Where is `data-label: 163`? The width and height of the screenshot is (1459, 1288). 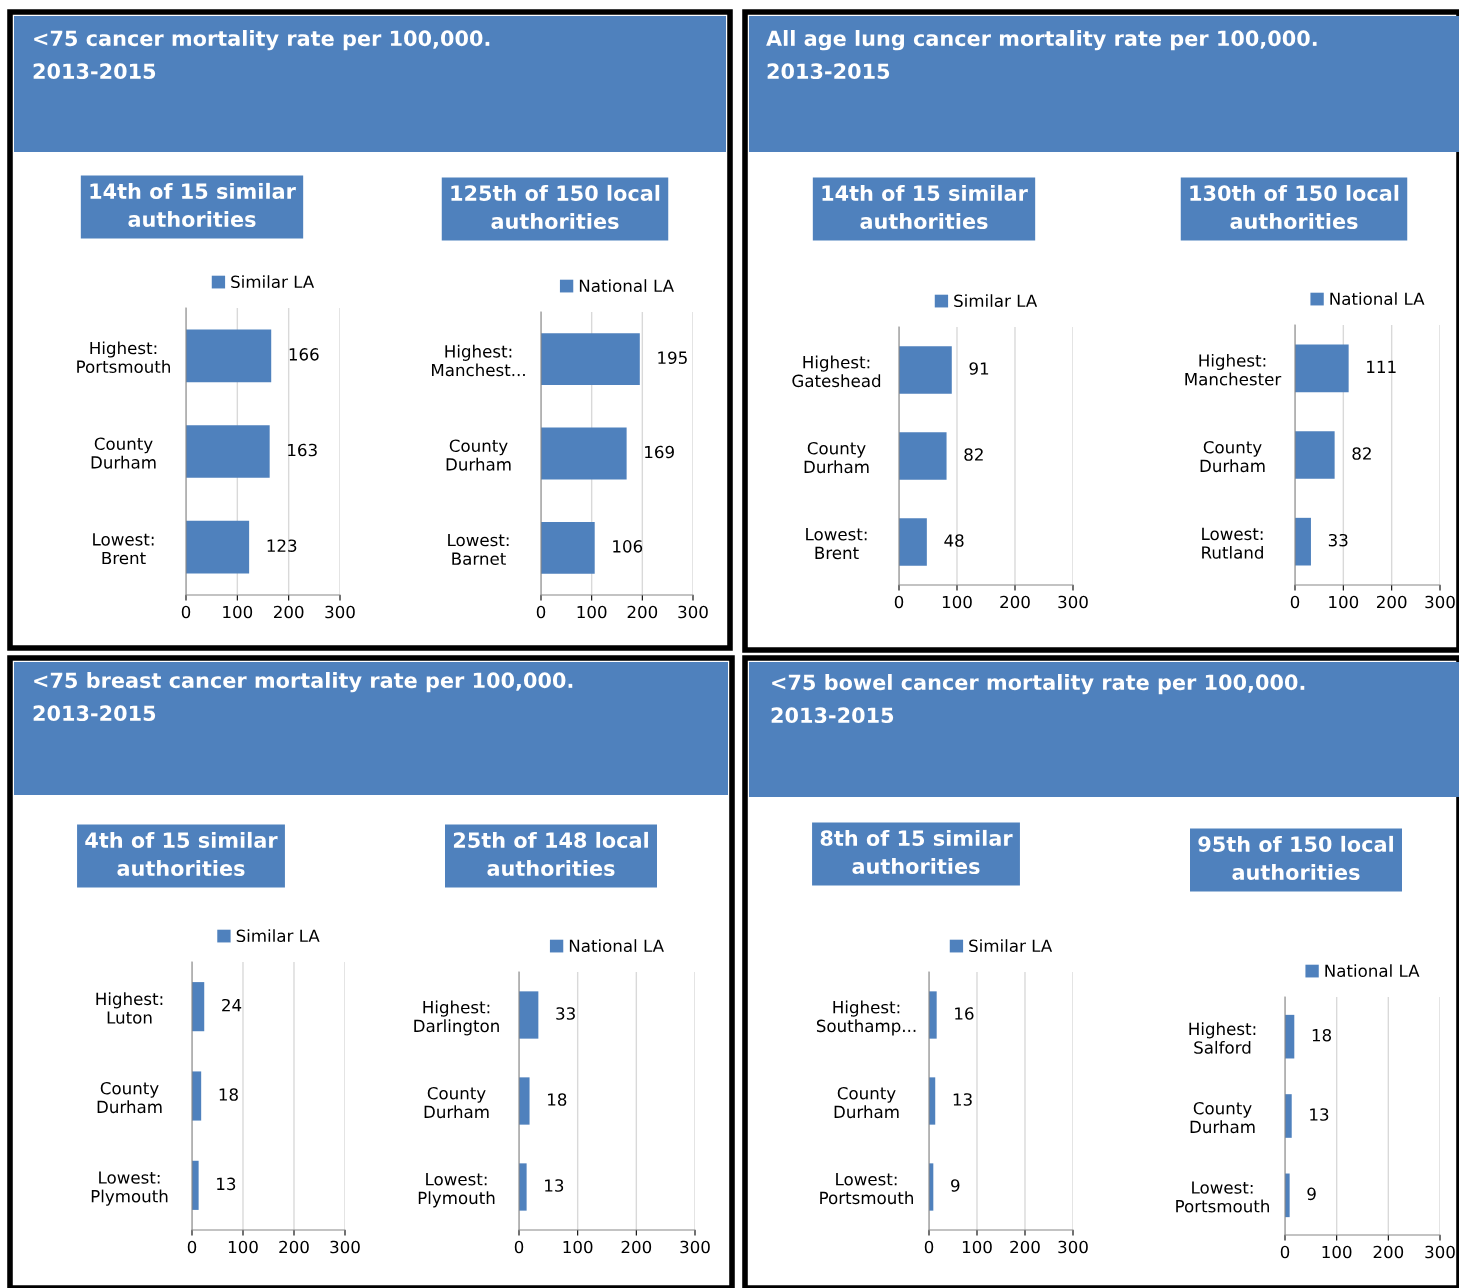
data-label: 163 is located at coordinates (302, 450).